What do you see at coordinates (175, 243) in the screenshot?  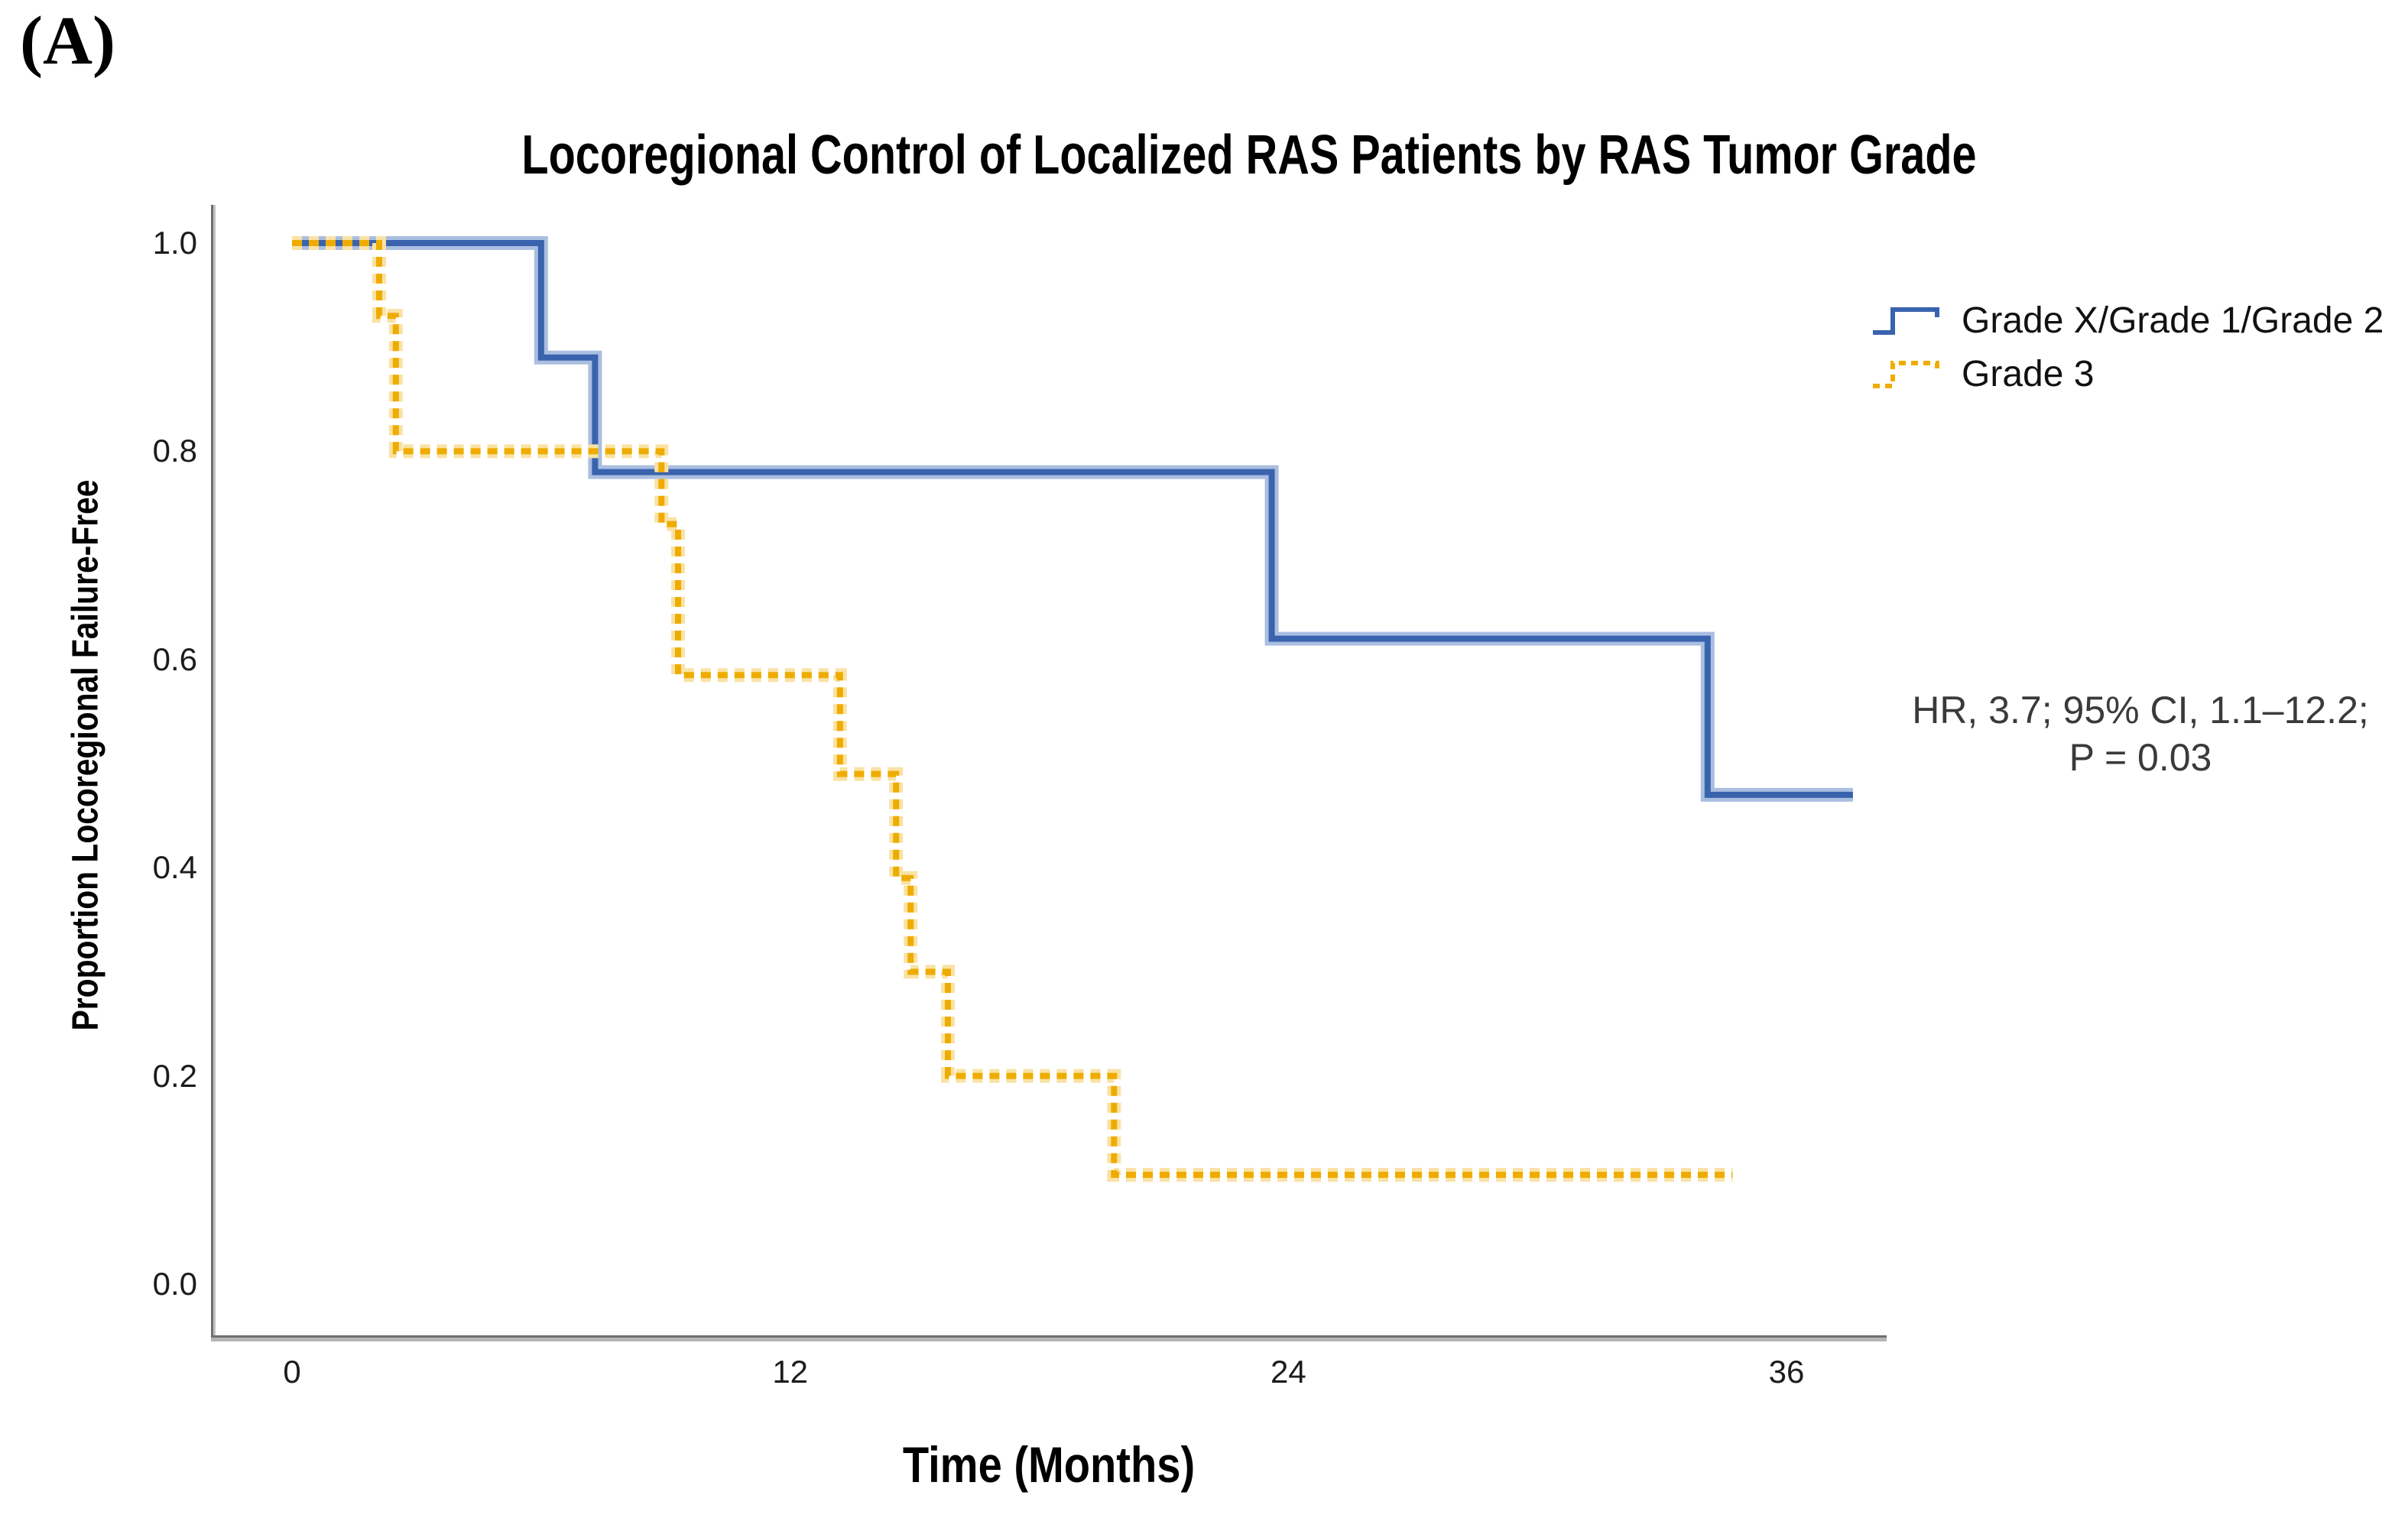 I see `y-tick-label: 1.0` at bounding box center [175, 243].